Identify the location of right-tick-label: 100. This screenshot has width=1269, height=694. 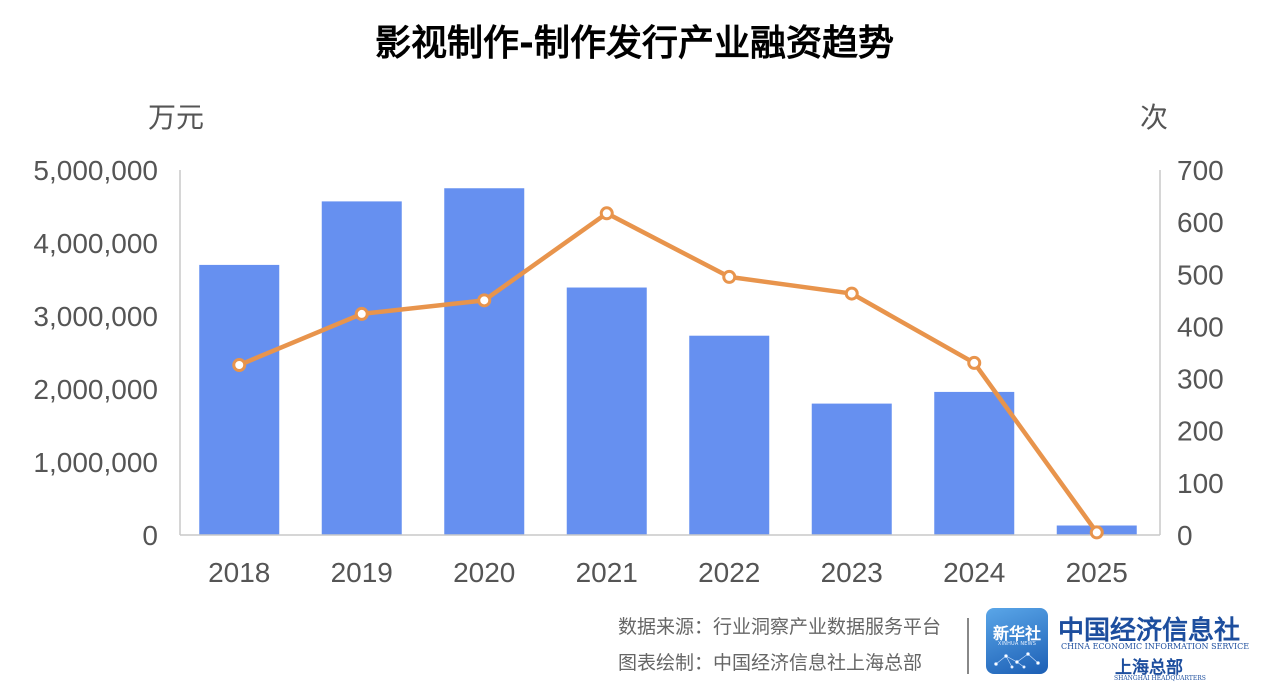
(1200, 483).